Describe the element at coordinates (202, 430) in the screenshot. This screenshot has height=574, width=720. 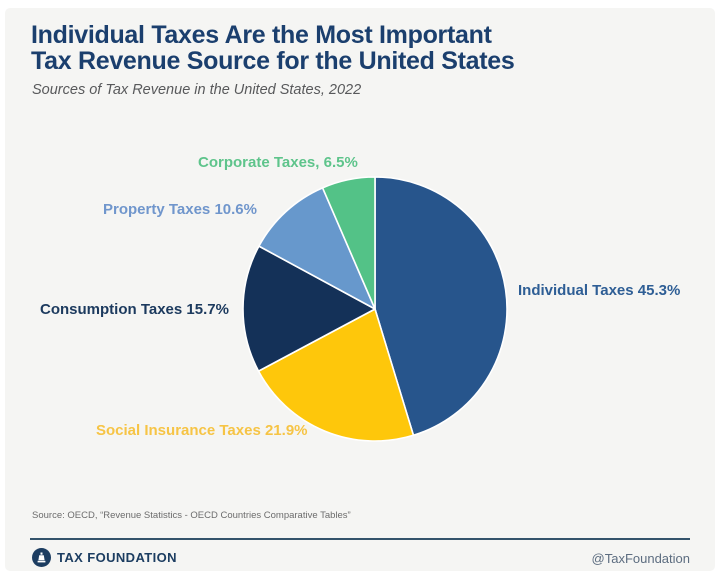
I see `slice-label-social-insurance-taxes: Social Insurance Taxes 21.9%` at that location.